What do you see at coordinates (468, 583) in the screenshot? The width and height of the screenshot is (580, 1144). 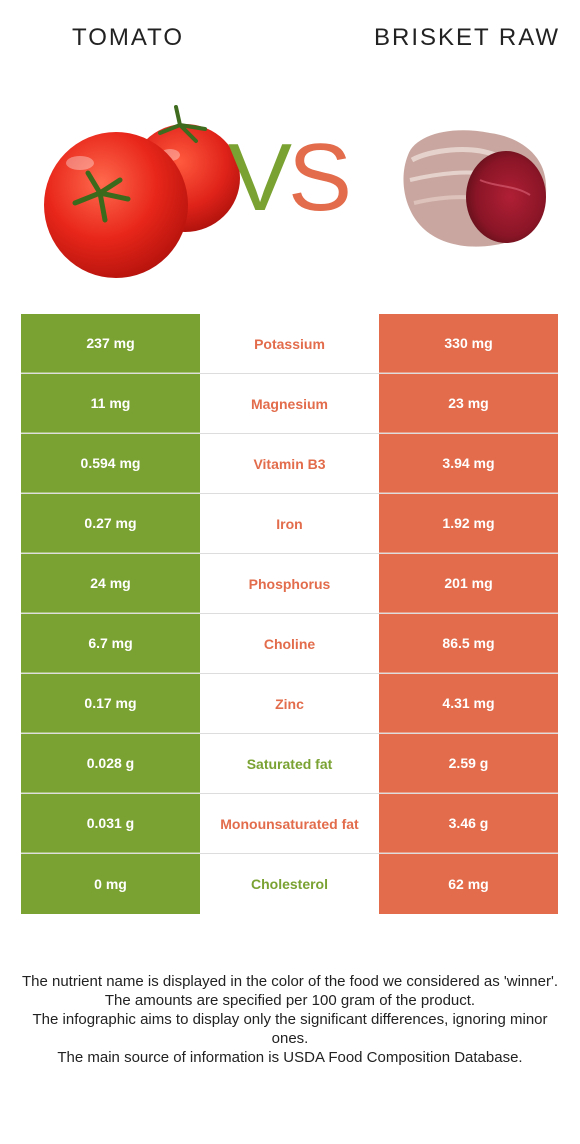 I see `right-value: 201 mg` at bounding box center [468, 583].